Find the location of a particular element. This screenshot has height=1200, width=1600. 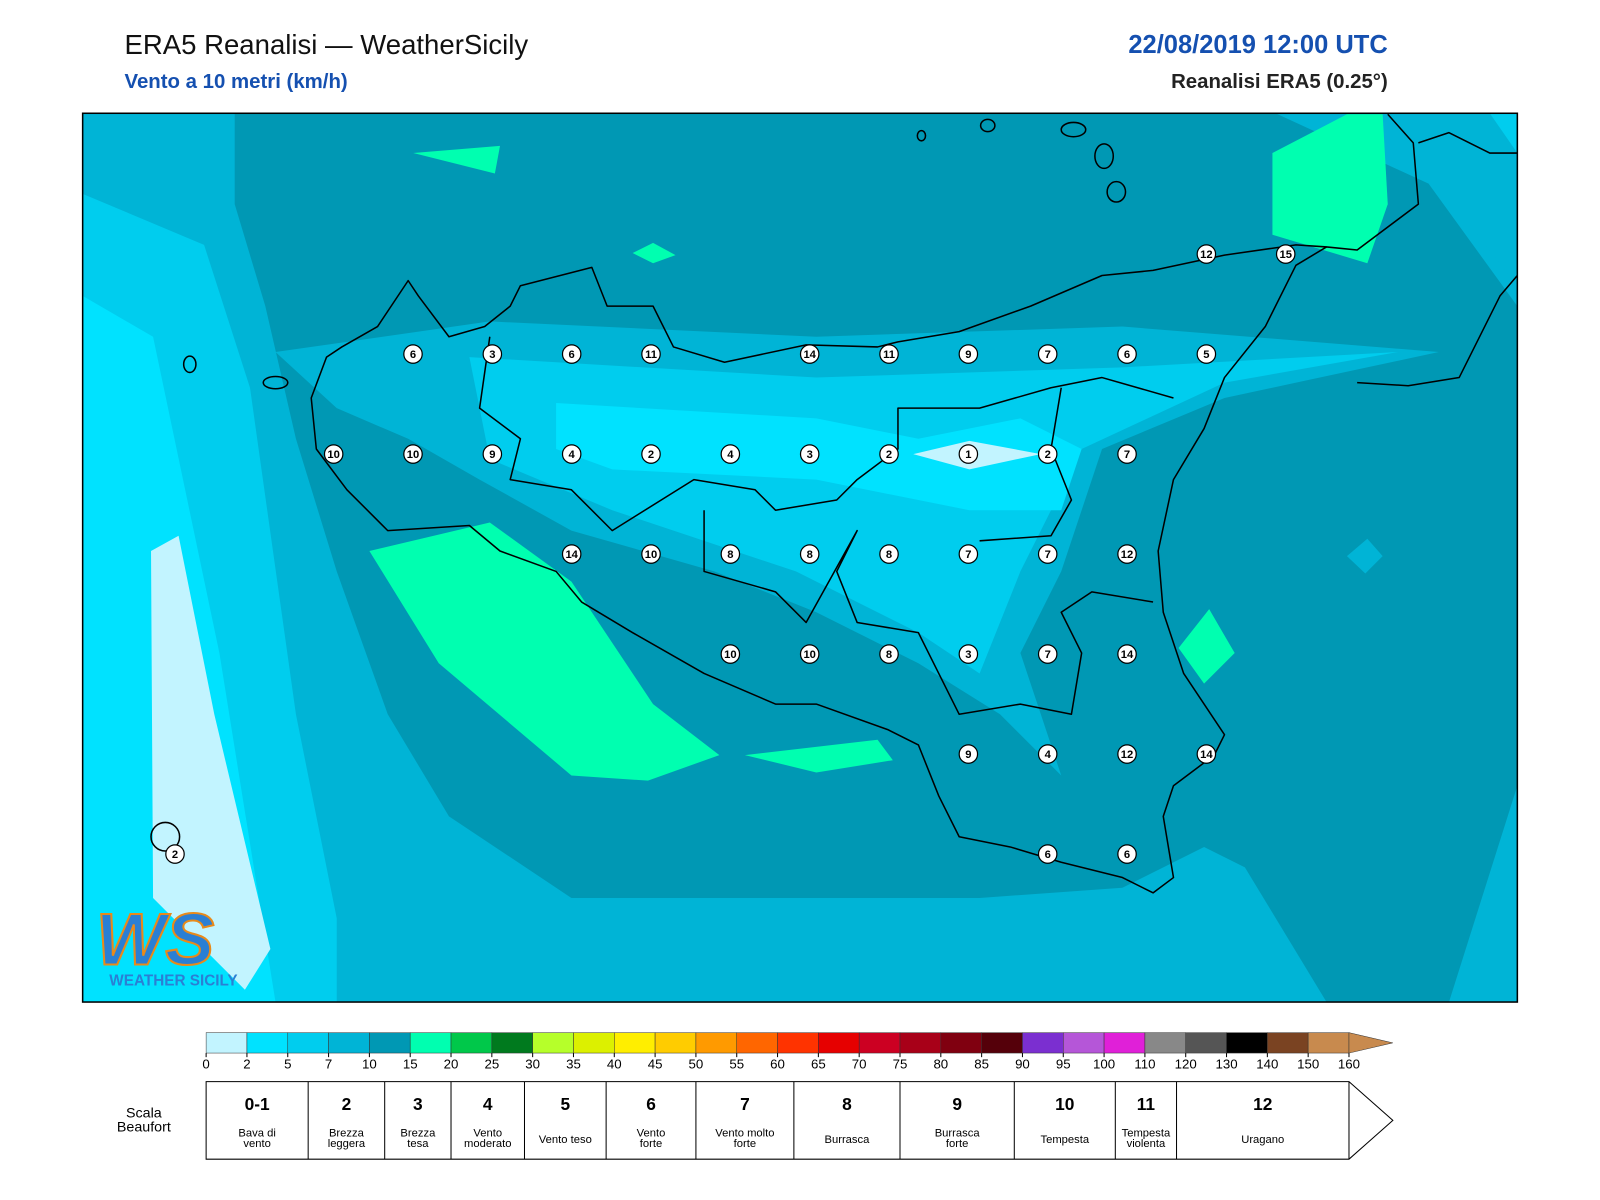

tick-label: 80 is located at coordinates (940, 1063).